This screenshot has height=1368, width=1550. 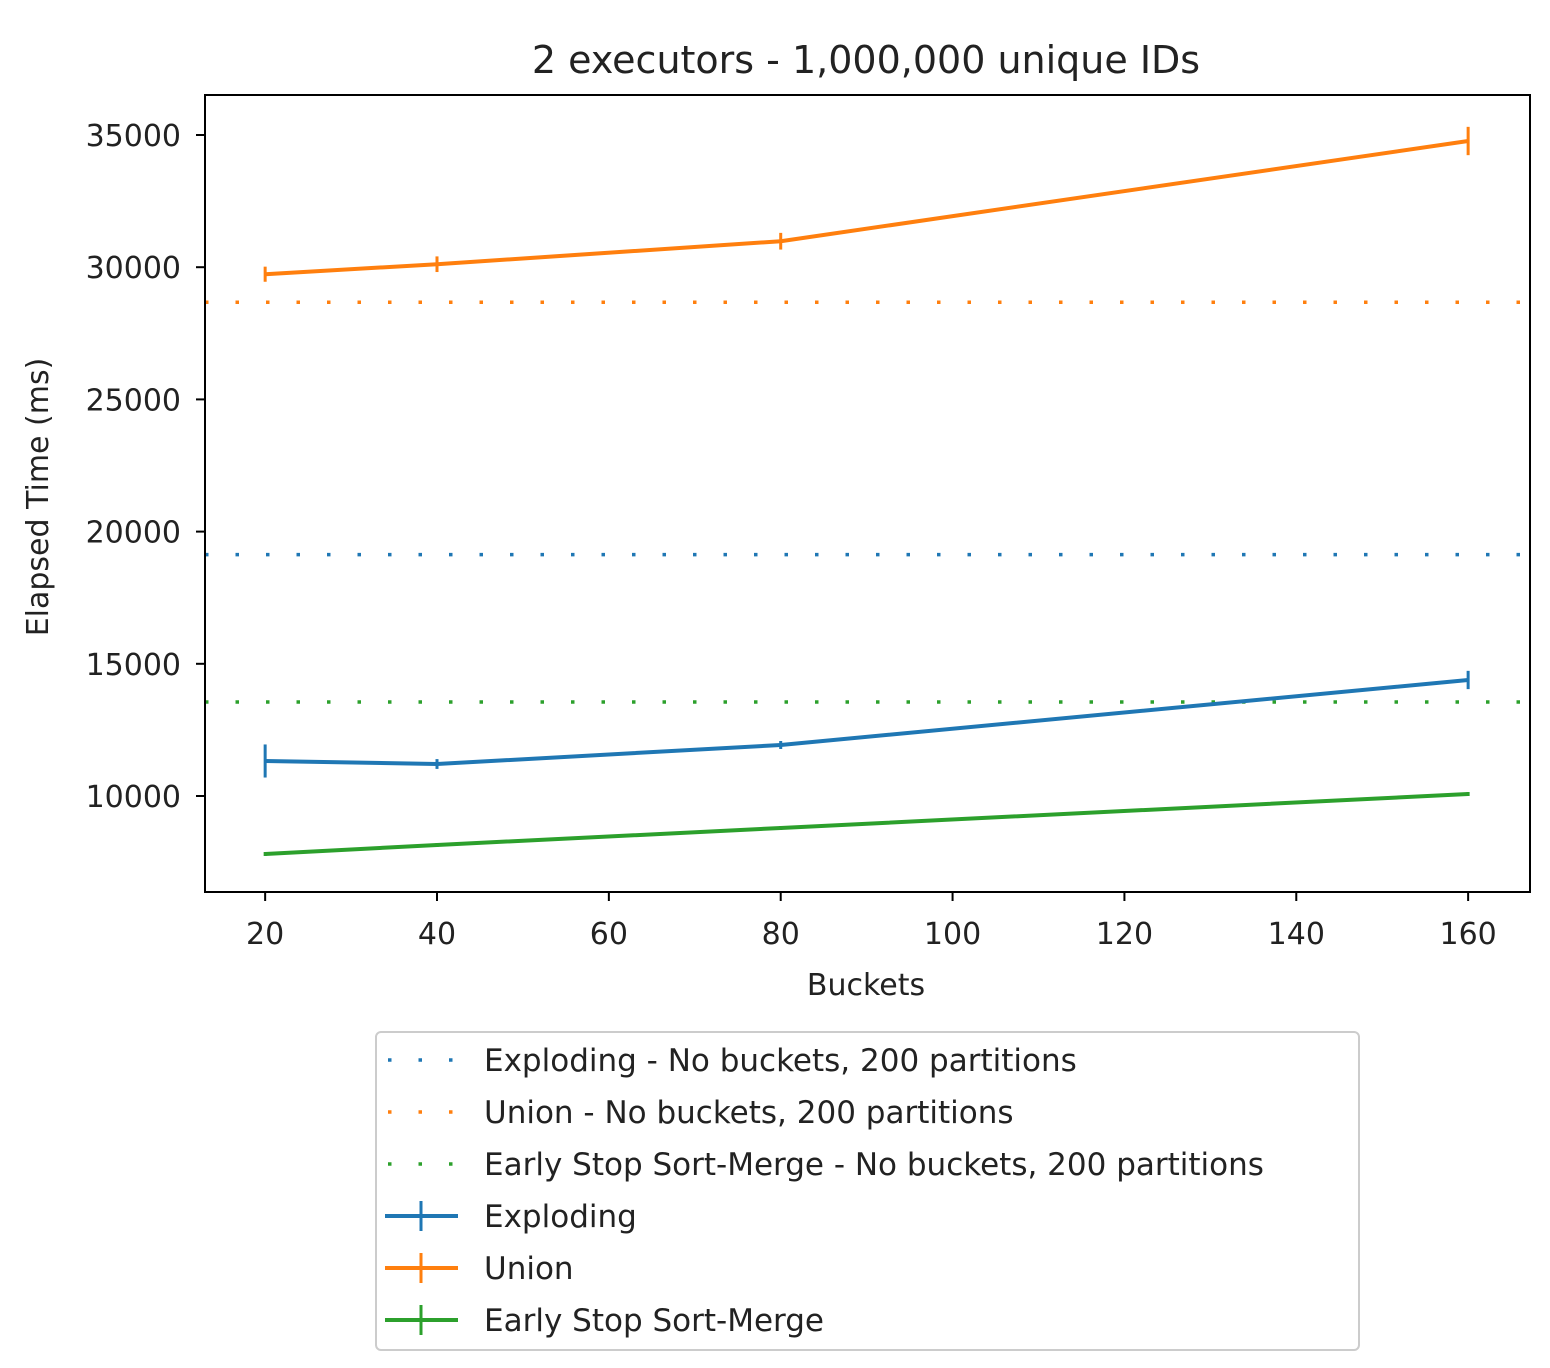 I want to click on x-tick-label: 120, so click(x=1124, y=934).